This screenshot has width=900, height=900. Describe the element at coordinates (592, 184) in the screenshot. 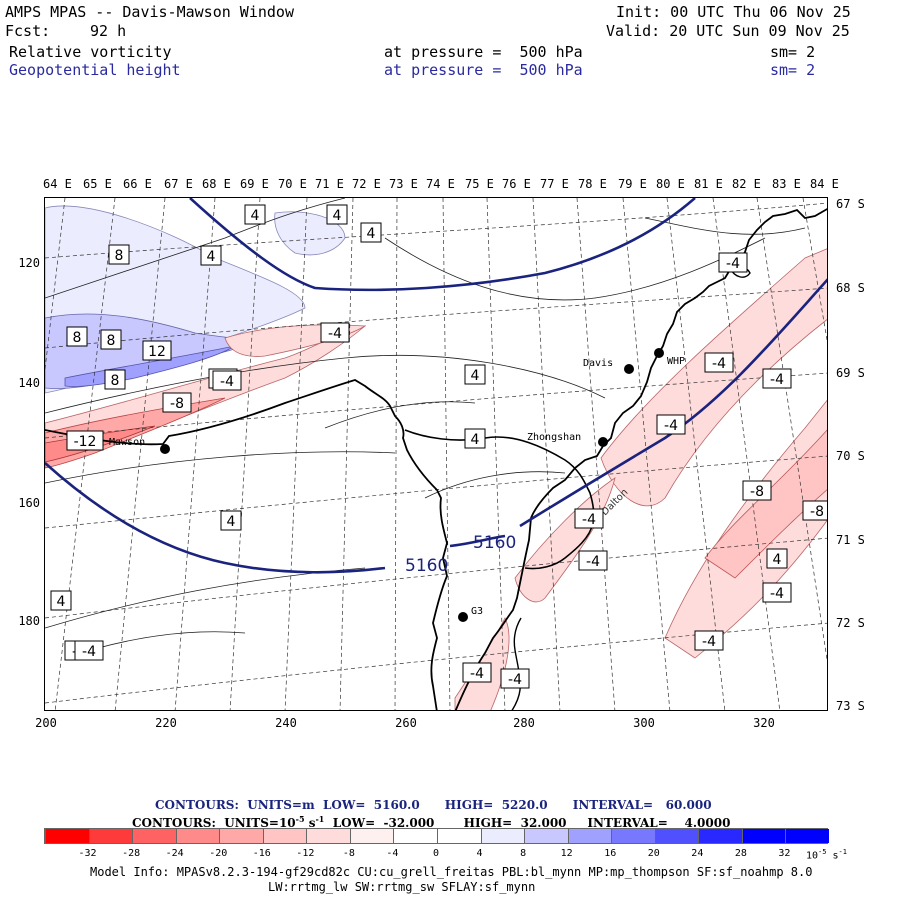

I see `longitude-label: 78 E` at that location.